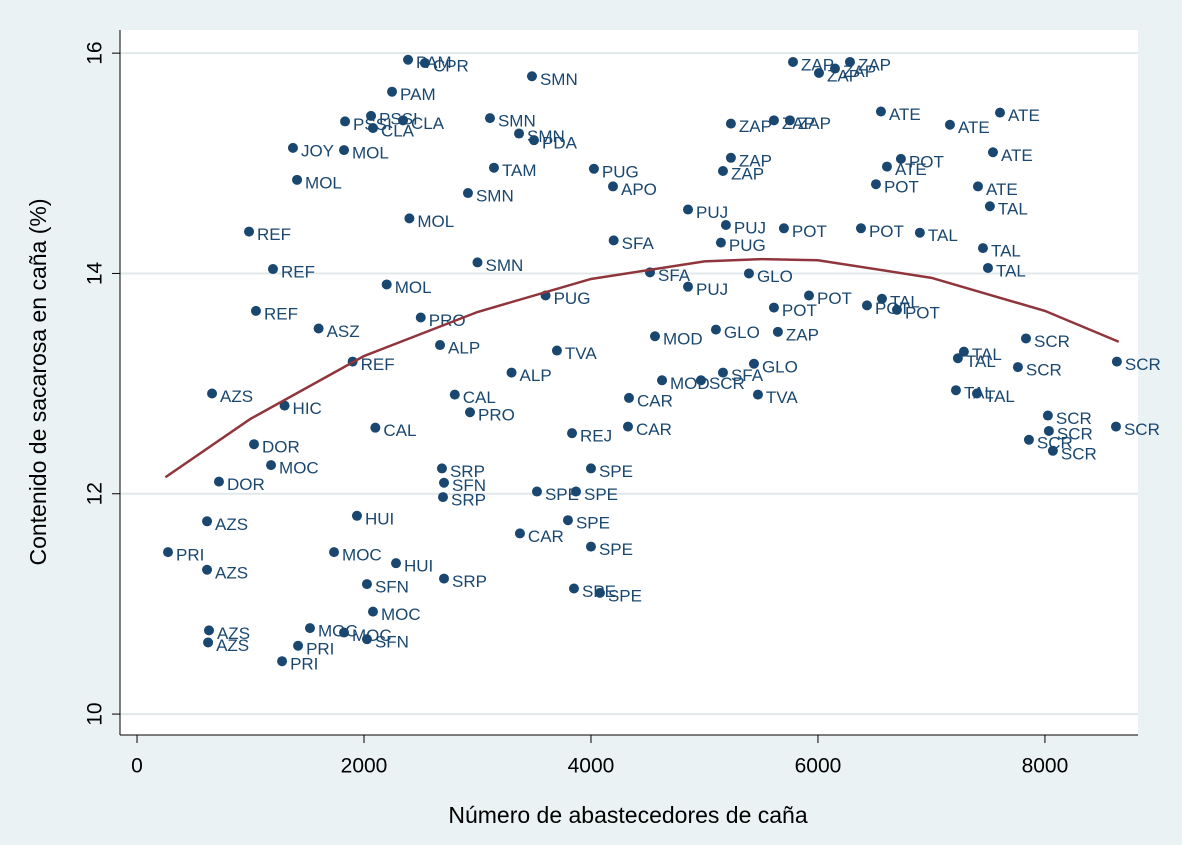  What do you see at coordinates (467, 471) in the screenshot?
I see `point-label: SRP` at bounding box center [467, 471].